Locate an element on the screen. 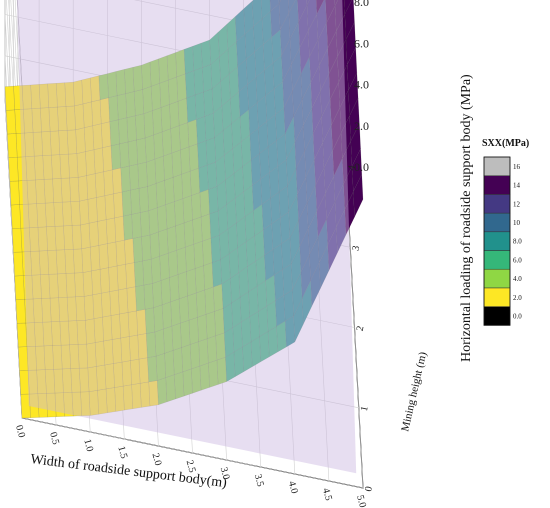  legend-label: 8.0 is located at coordinates (517, 242).